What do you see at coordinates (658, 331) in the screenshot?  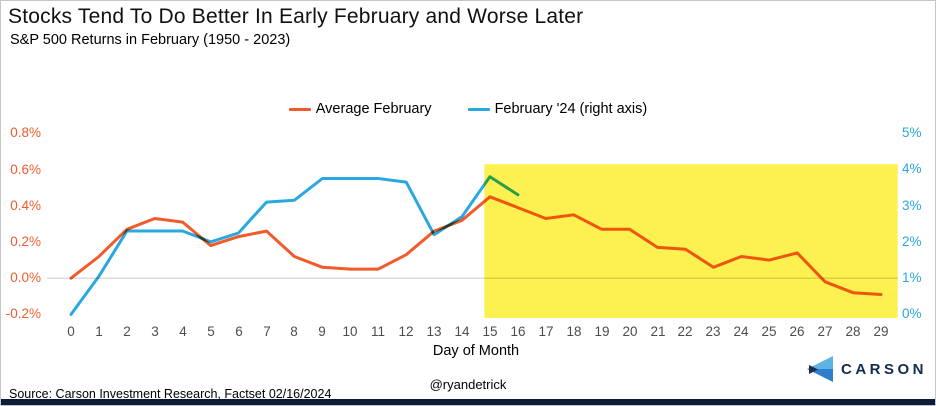 I see `x-axis-tick: 21` at bounding box center [658, 331].